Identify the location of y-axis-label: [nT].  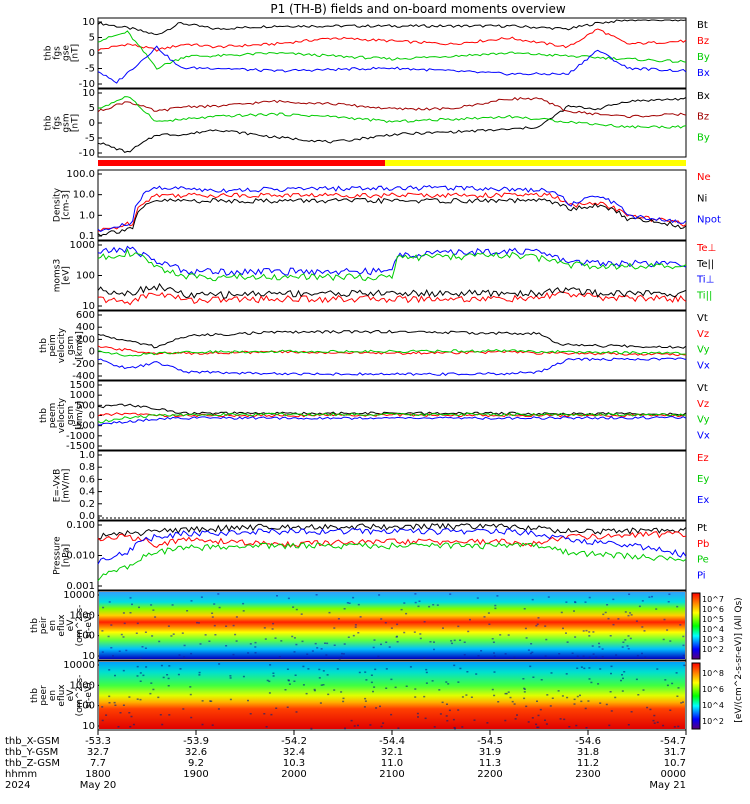
(76, 53).